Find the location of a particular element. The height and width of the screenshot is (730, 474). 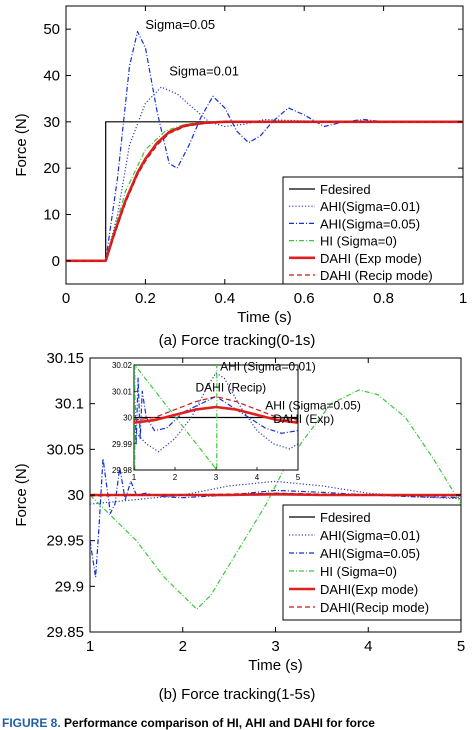

chart-a-ytick-label: 0 is located at coordinates (56, 261).